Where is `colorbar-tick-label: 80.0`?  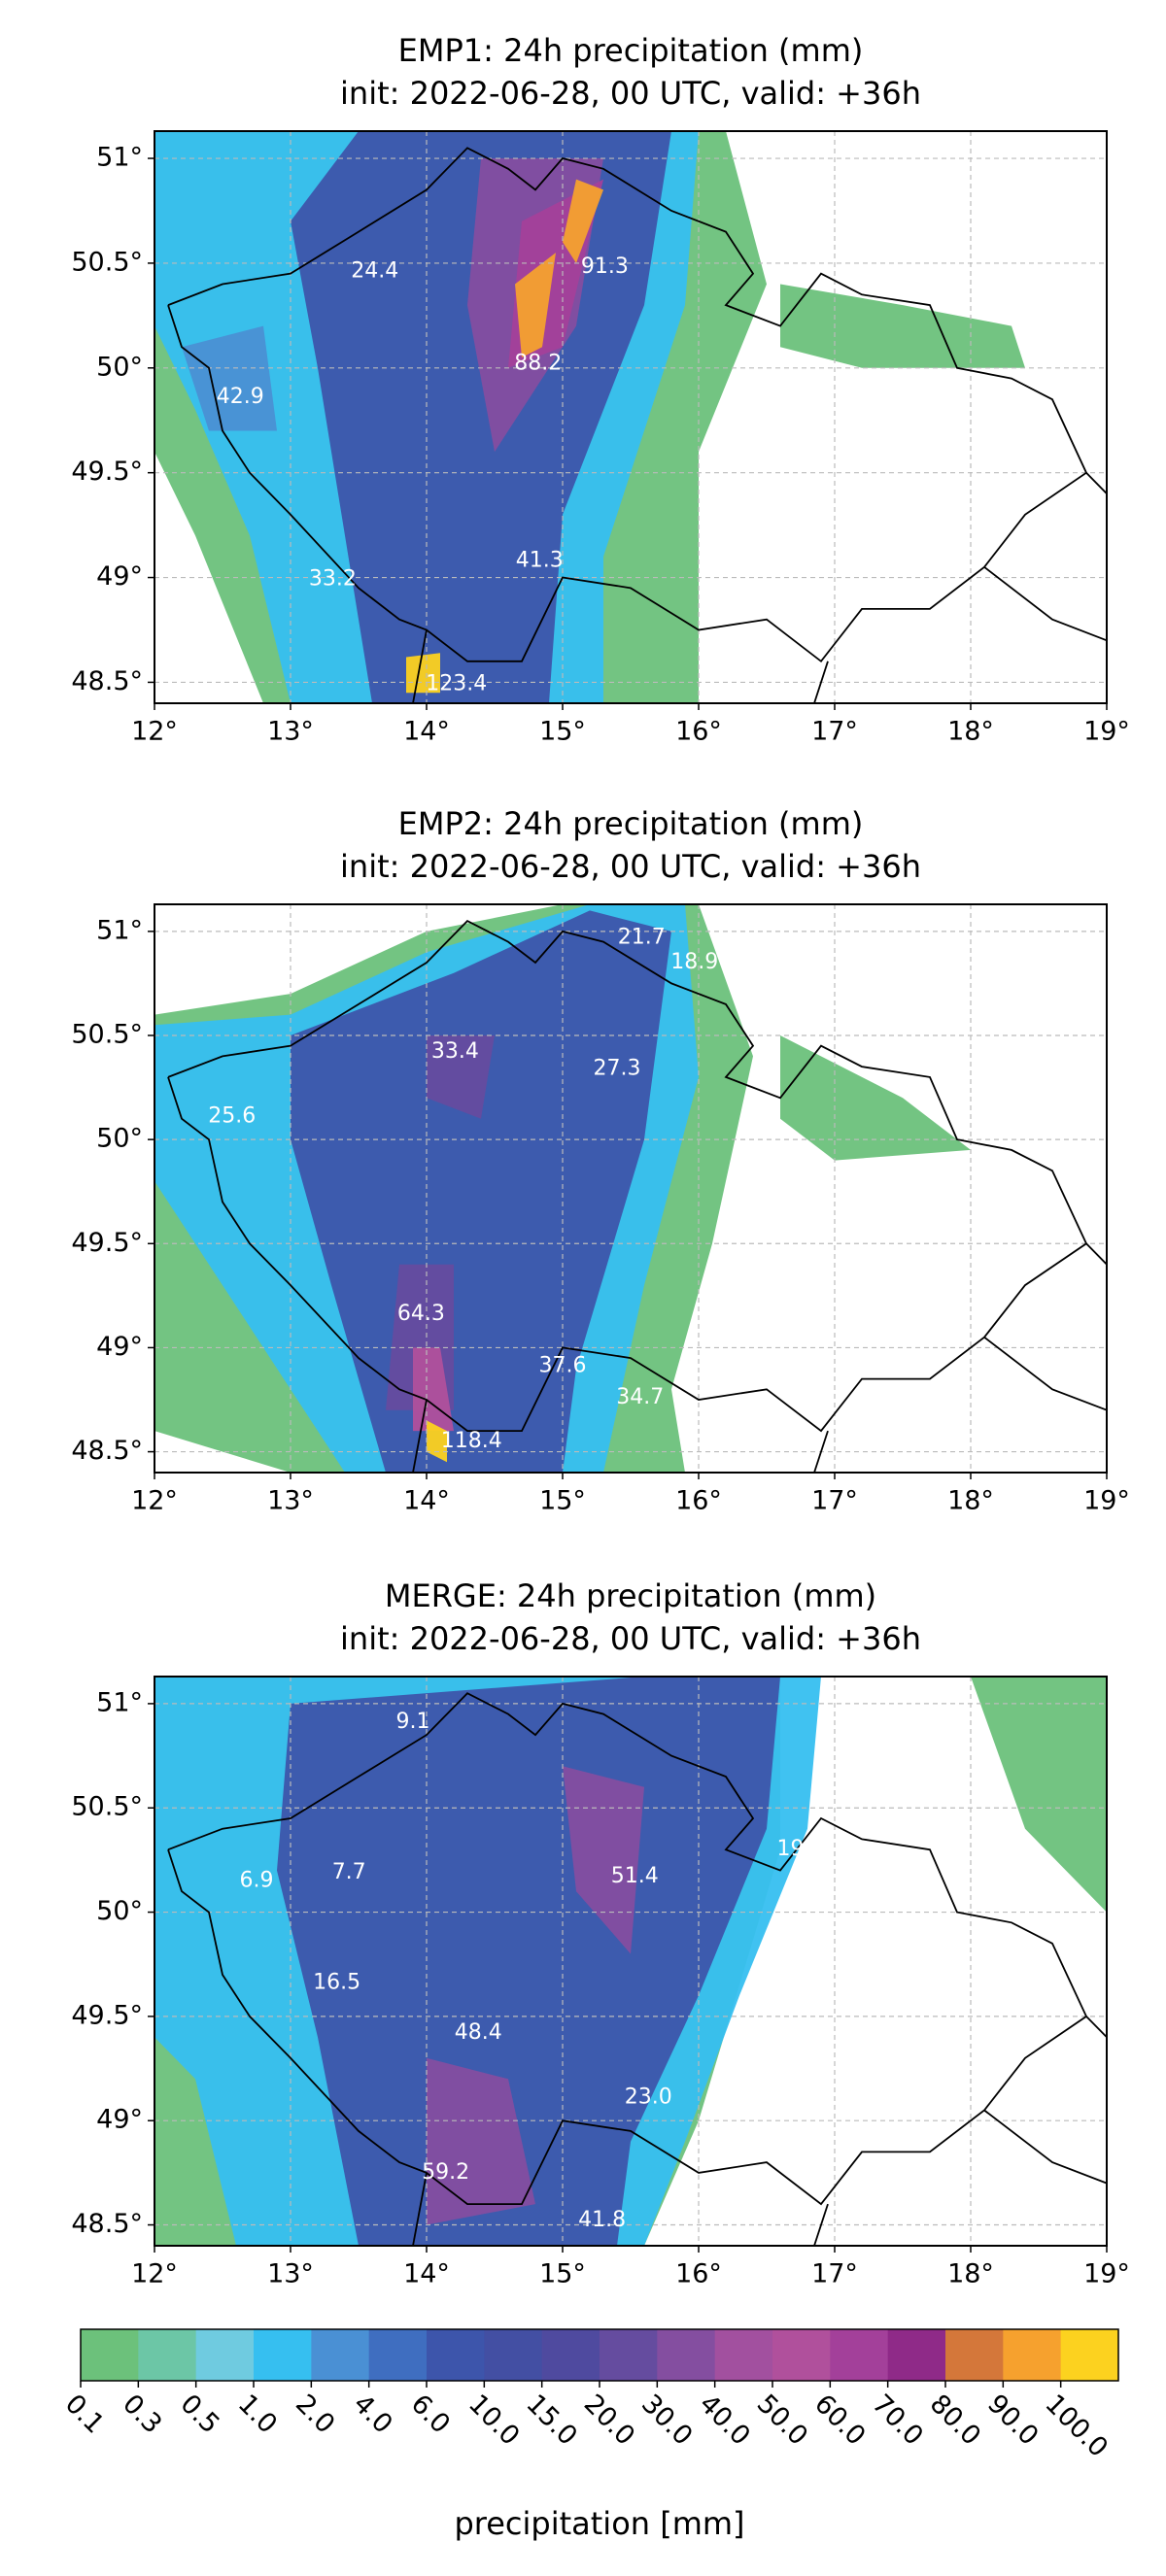
colorbar-tick-label: 80.0 is located at coordinates (955, 2420).